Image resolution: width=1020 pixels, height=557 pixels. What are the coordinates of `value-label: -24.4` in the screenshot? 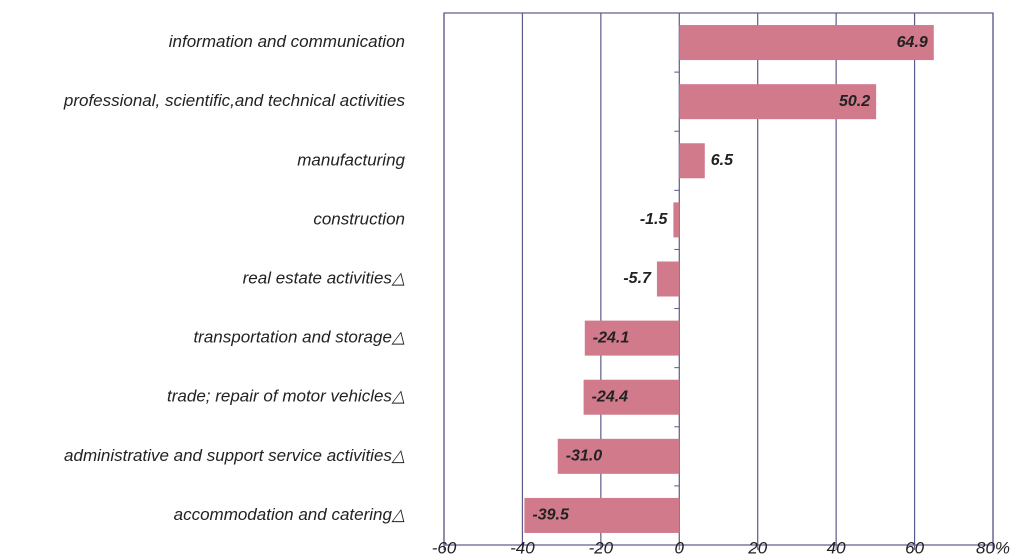 It's located at (610, 396).